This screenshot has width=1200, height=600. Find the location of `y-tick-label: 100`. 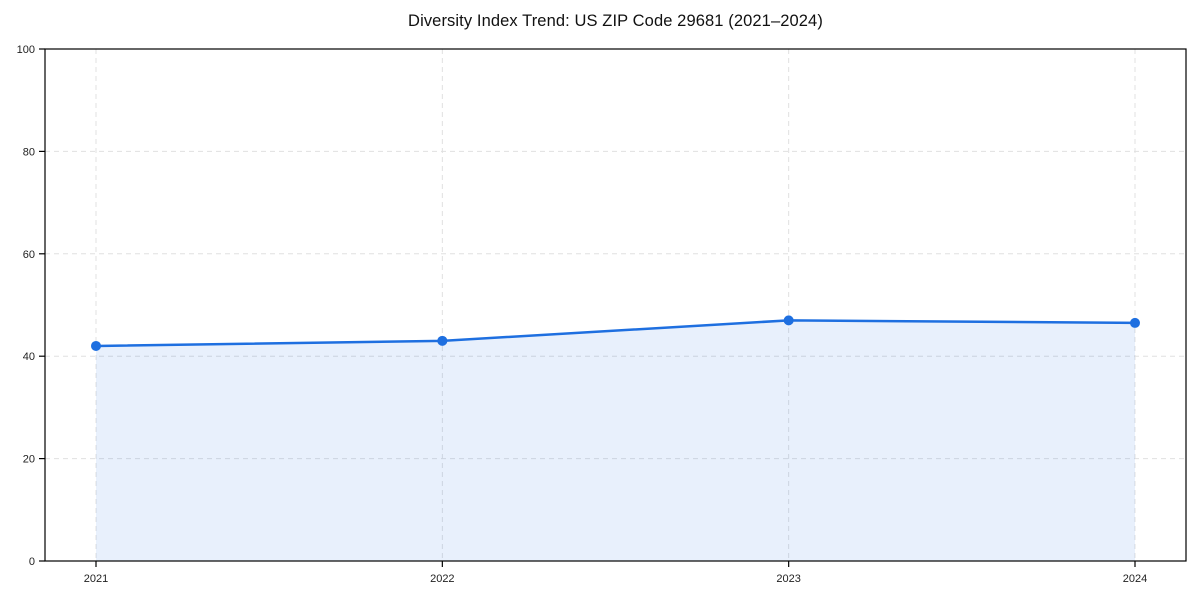

y-tick-label: 100 is located at coordinates (26, 50).